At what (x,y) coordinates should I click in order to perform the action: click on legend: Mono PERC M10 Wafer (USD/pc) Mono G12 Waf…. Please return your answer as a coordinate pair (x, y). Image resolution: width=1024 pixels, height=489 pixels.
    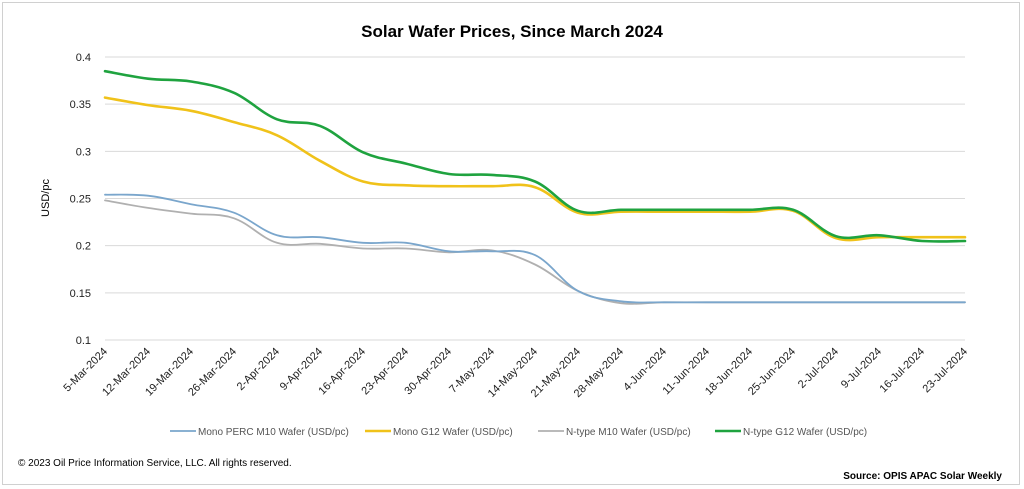
    Looking at the image, I should click on (518, 432).